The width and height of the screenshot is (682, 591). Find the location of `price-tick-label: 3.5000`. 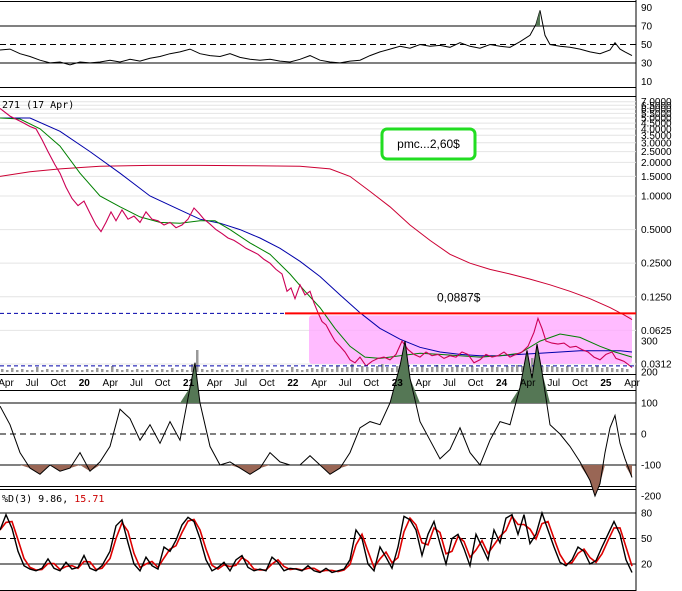

price-tick-label: 3.5000 is located at coordinates (656, 136).